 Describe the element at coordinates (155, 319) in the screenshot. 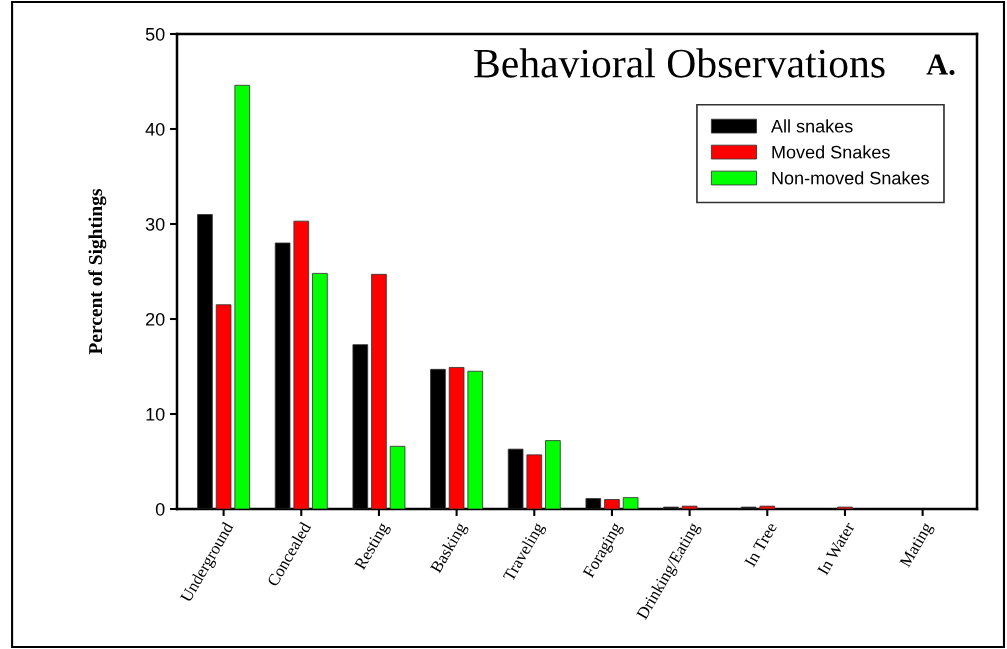

I see `y-tick-label: 20` at that location.